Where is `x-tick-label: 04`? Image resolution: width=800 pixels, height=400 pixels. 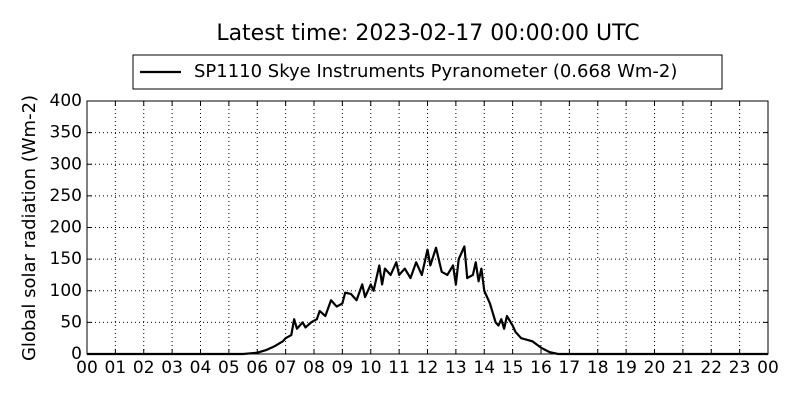 x-tick-label: 04 is located at coordinates (201, 368).